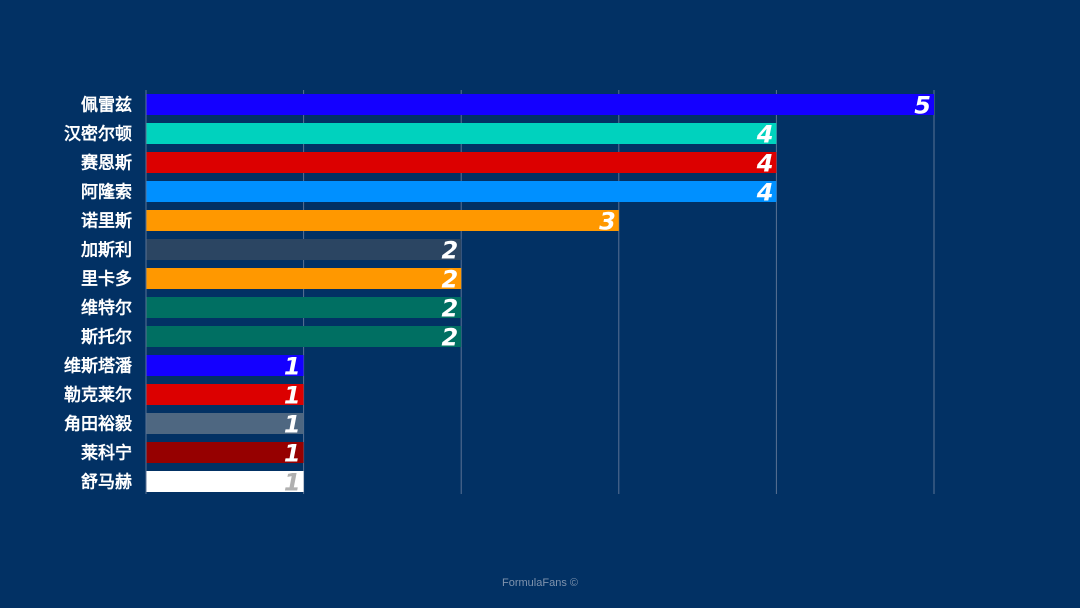 The image size is (1080, 608). What do you see at coordinates (922, 106) in the screenshot?
I see `value-label: 5` at bounding box center [922, 106].